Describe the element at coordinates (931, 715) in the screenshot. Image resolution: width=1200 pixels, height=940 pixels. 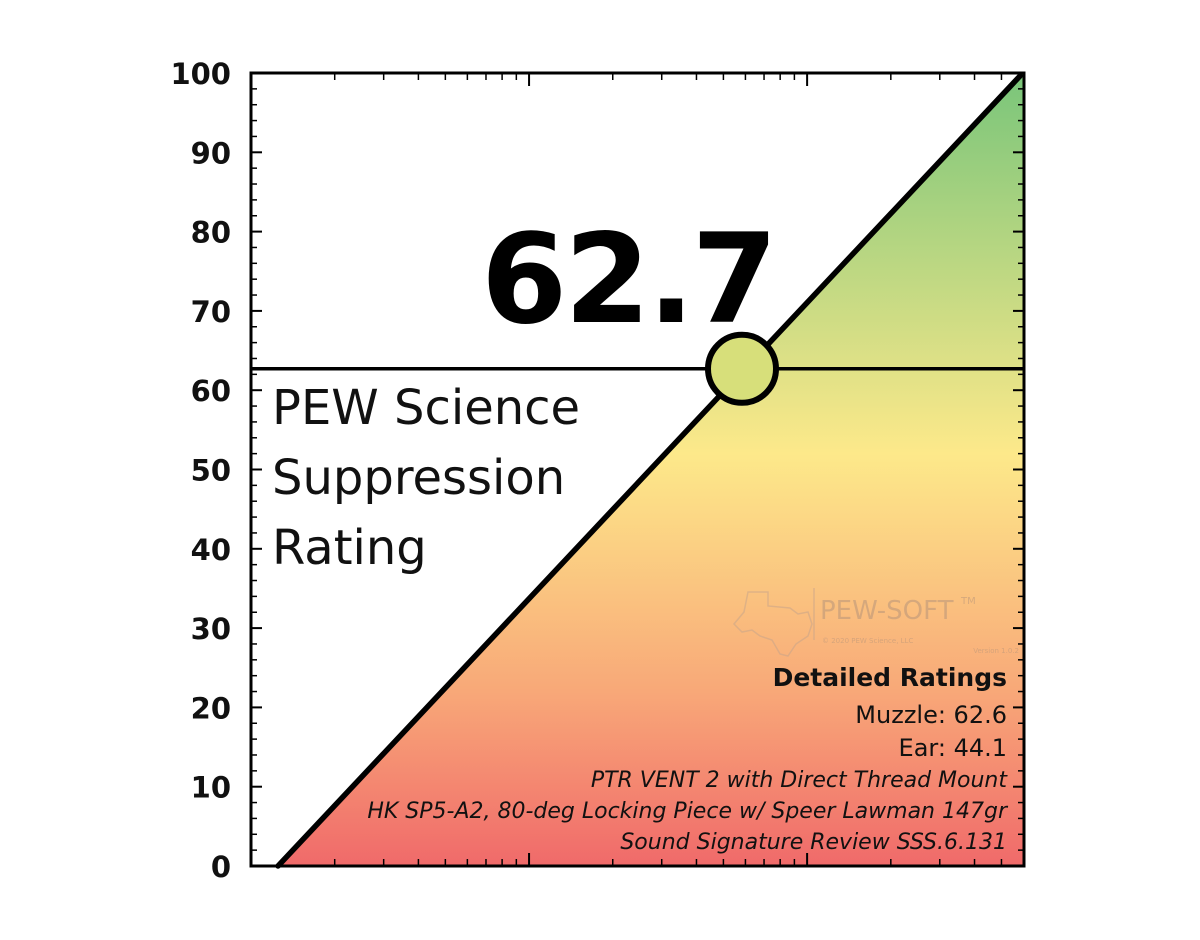
I see `muzzle-rating: Muzzle: 62.6` at that location.